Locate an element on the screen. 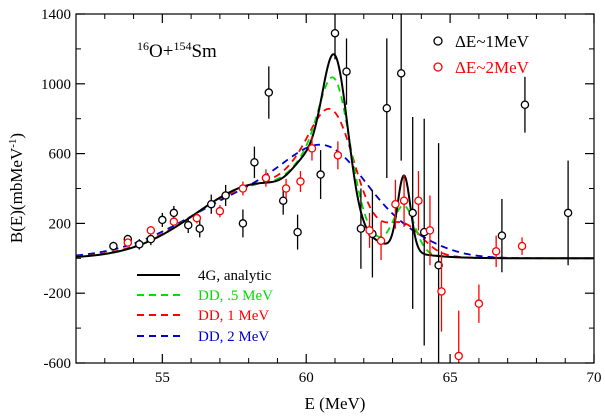 Image resolution: width=605 pixels, height=417 pixels. plot-title: 16O+154Sm is located at coordinates (177, 50).